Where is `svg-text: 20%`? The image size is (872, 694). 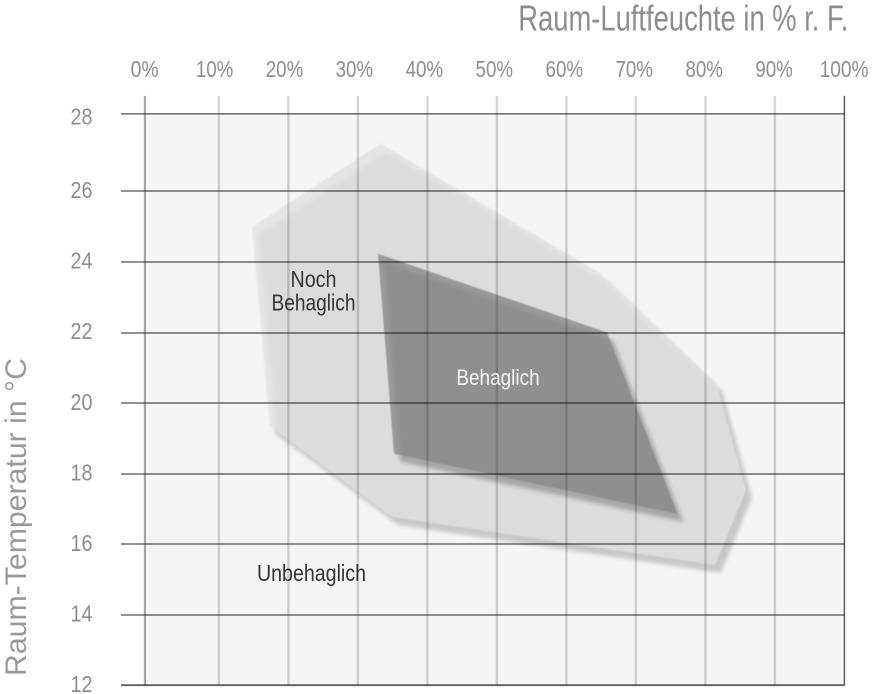 svg-text: 20% is located at coordinates (285, 69).